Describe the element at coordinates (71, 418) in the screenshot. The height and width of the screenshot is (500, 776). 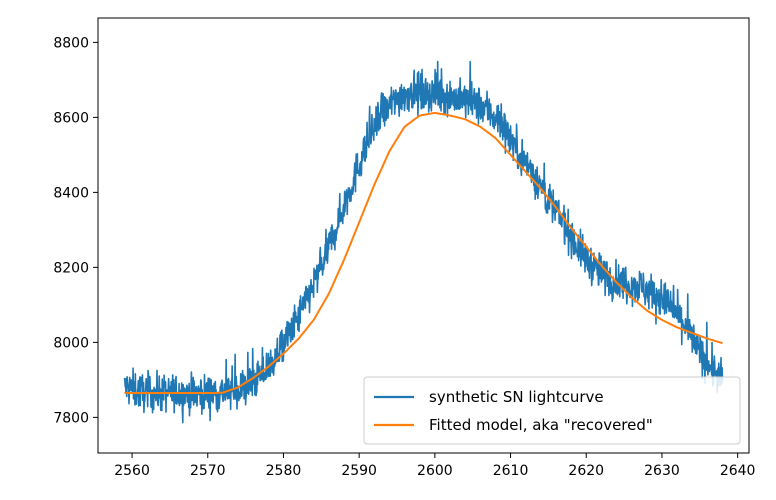
I see `y-tick-label: 7800` at that location.